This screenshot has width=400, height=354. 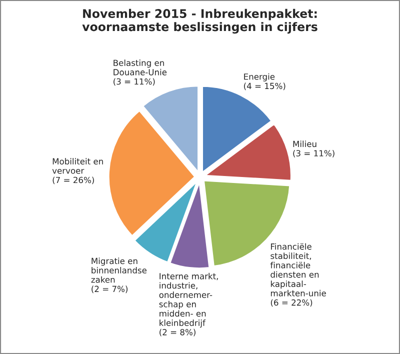 I want to click on data-label: (2 = 8%), so click(x=178, y=332).